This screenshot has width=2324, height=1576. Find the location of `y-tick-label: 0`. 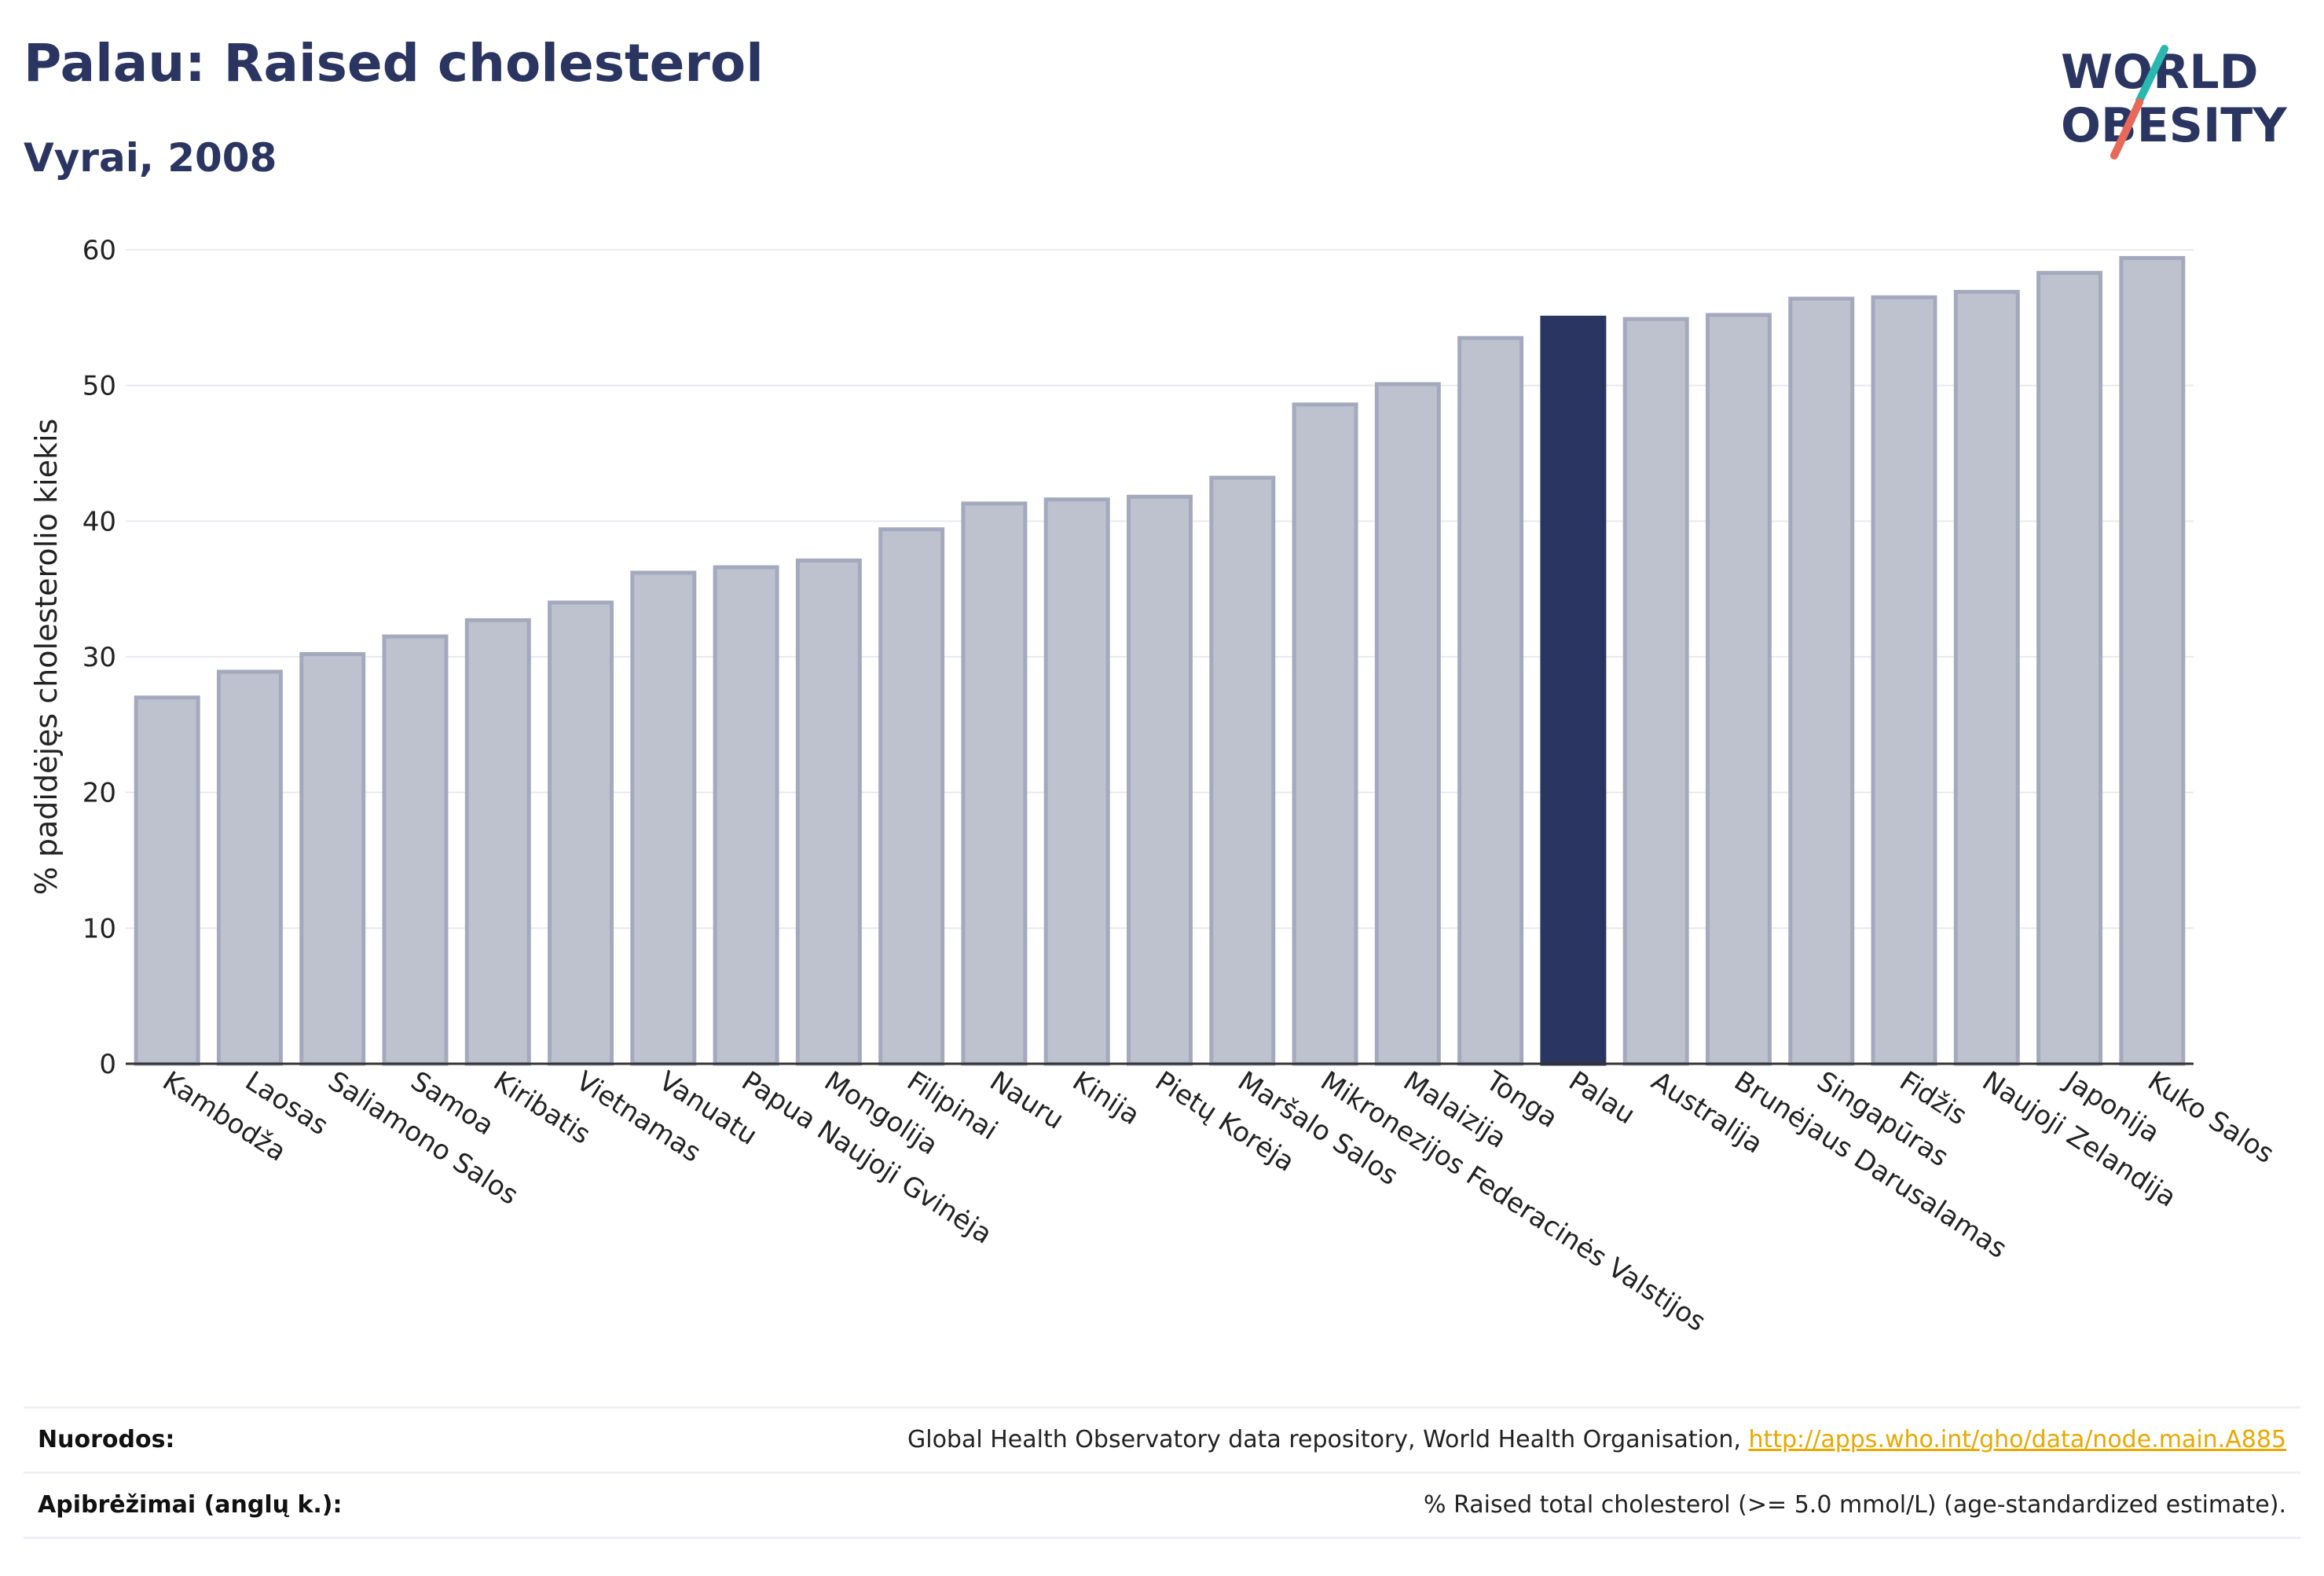

y-tick-label: 0 is located at coordinates (107, 1064).